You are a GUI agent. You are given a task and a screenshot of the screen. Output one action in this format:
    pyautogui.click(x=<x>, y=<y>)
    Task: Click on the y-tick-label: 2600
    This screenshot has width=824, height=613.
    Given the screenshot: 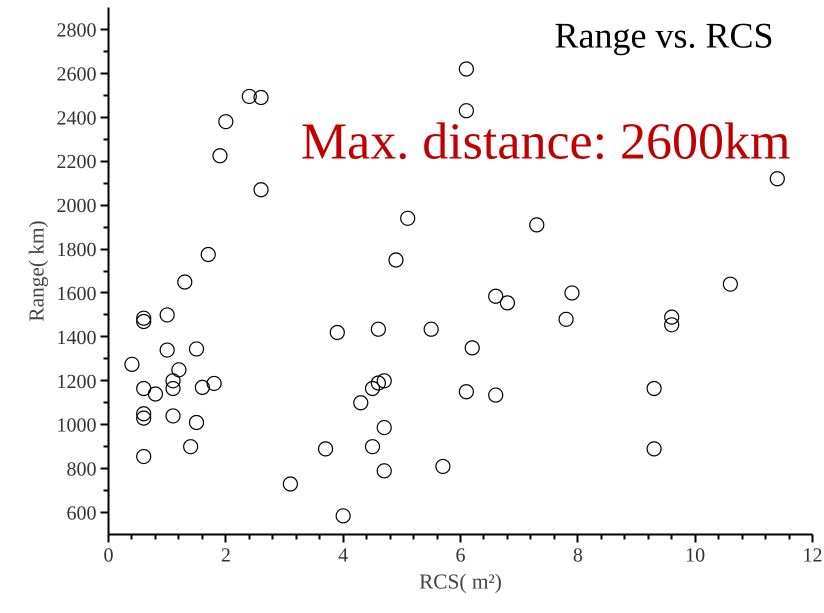 What is the action you would take?
    pyautogui.click(x=76, y=74)
    